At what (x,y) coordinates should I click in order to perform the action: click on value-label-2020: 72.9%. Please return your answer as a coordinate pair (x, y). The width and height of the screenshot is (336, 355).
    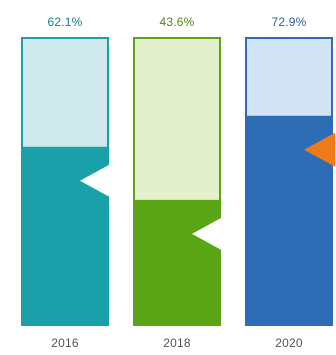
    Looking at the image, I should click on (288, 22).